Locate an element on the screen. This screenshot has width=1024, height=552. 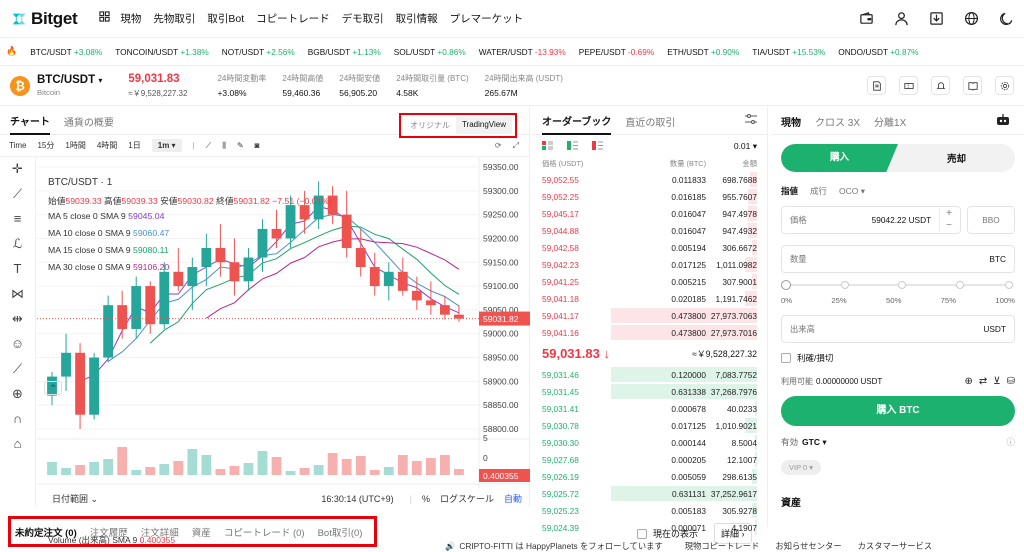
tp-sl-checkbox is located at coordinates (786, 358).